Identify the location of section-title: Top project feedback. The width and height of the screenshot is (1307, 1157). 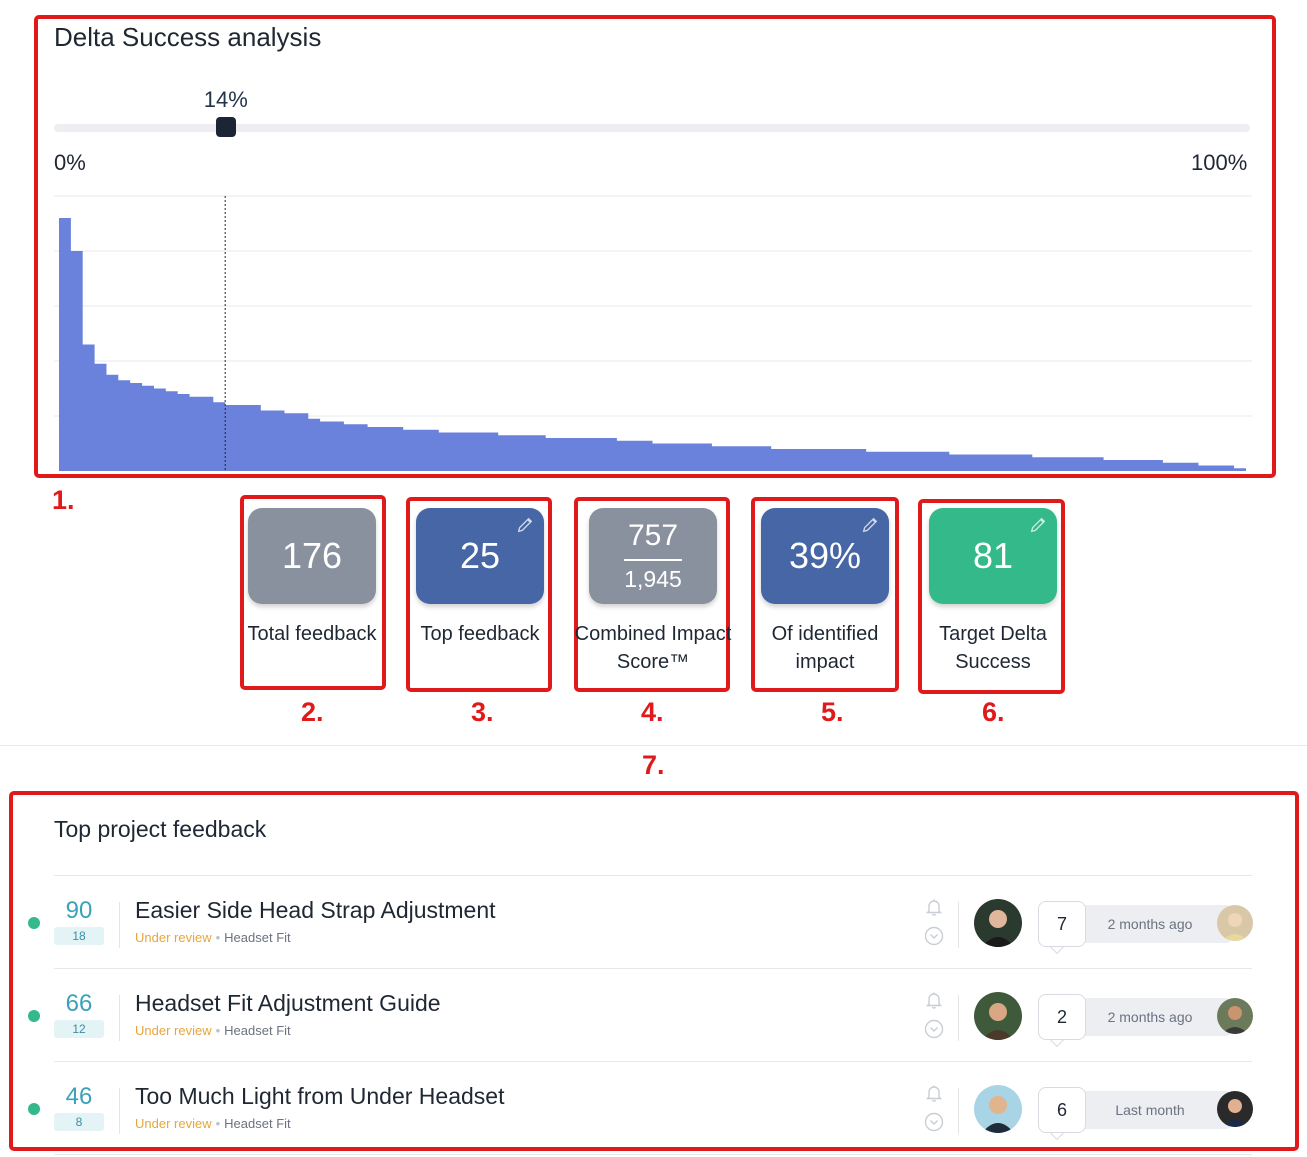
(160, 829).